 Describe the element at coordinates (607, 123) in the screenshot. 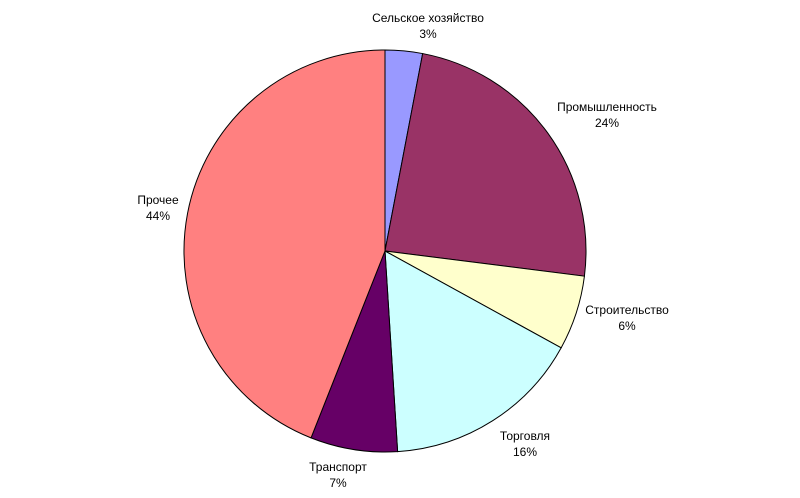

I see `slice-percent-label-2: 24%` at that location.